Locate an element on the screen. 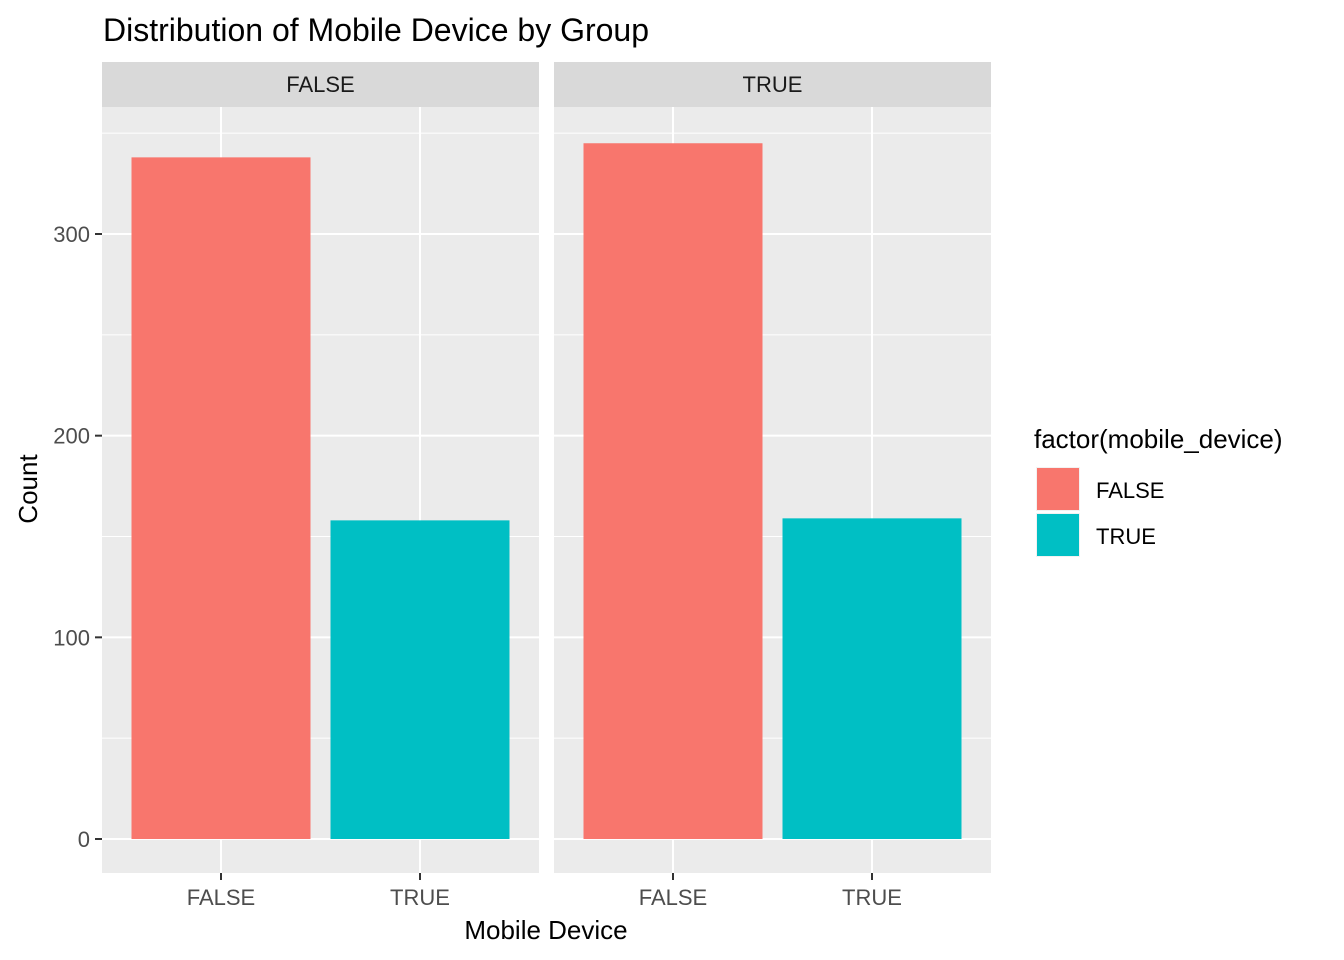  legend-title: factor(mobile_device) is located at coordinates (1158, 439).